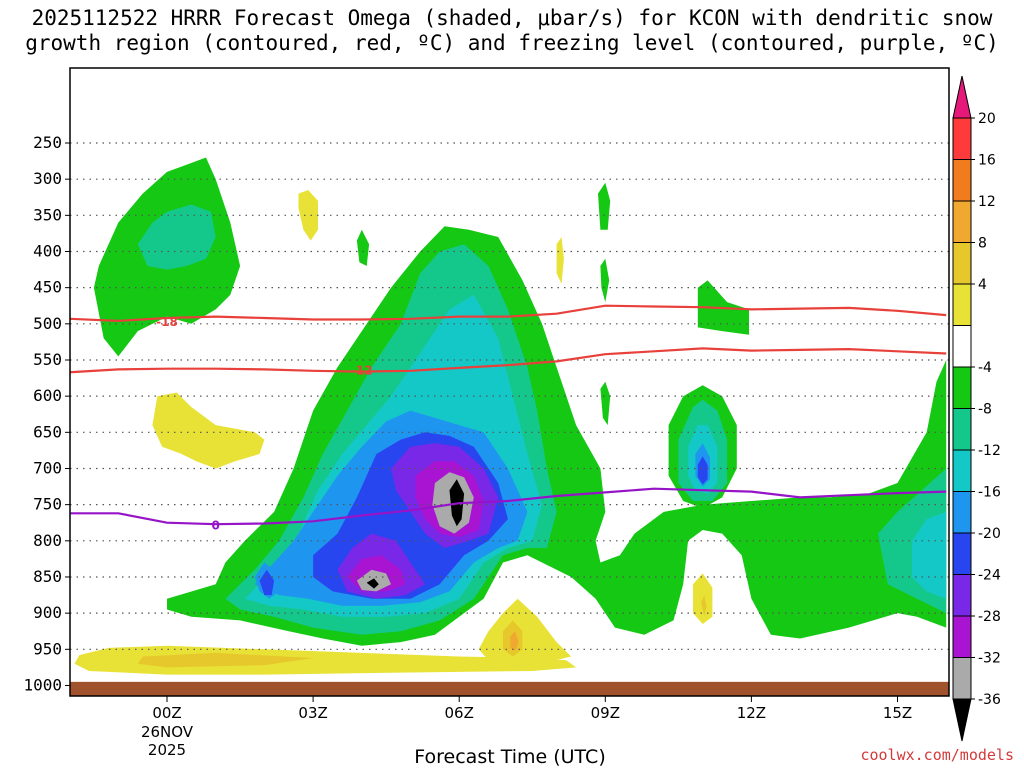  Describe the element at coordinates (267, 582) in the screenshot. I see `omega-region-blue-left-850-dark` at that location.